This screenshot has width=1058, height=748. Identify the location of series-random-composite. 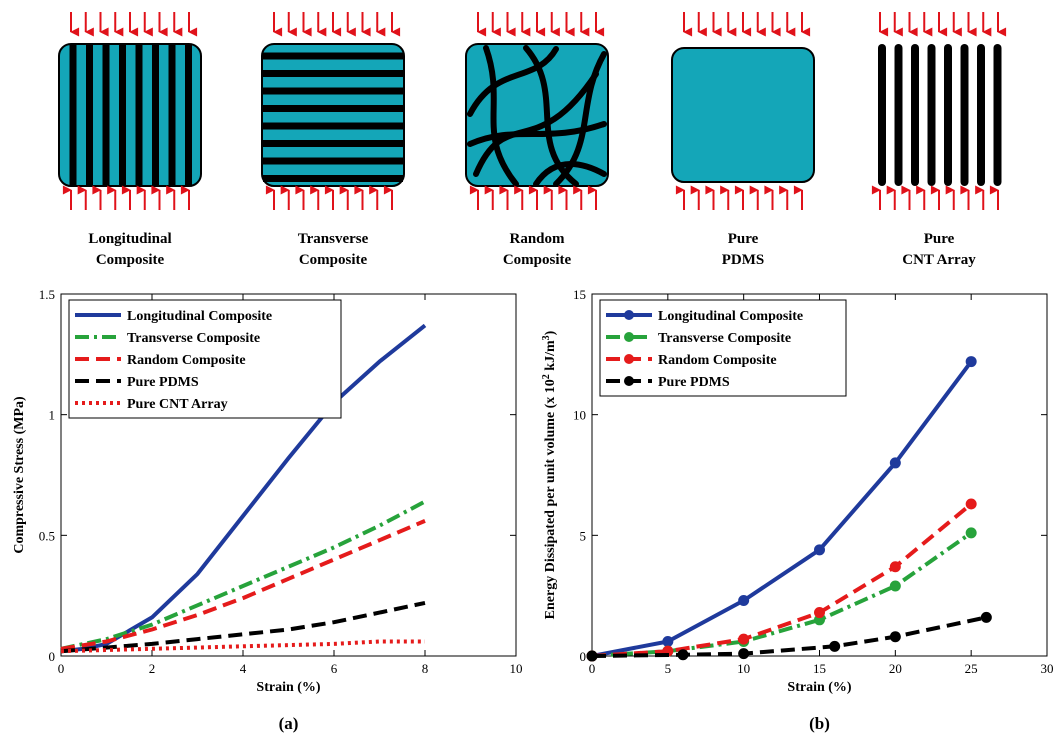
(243, 585).